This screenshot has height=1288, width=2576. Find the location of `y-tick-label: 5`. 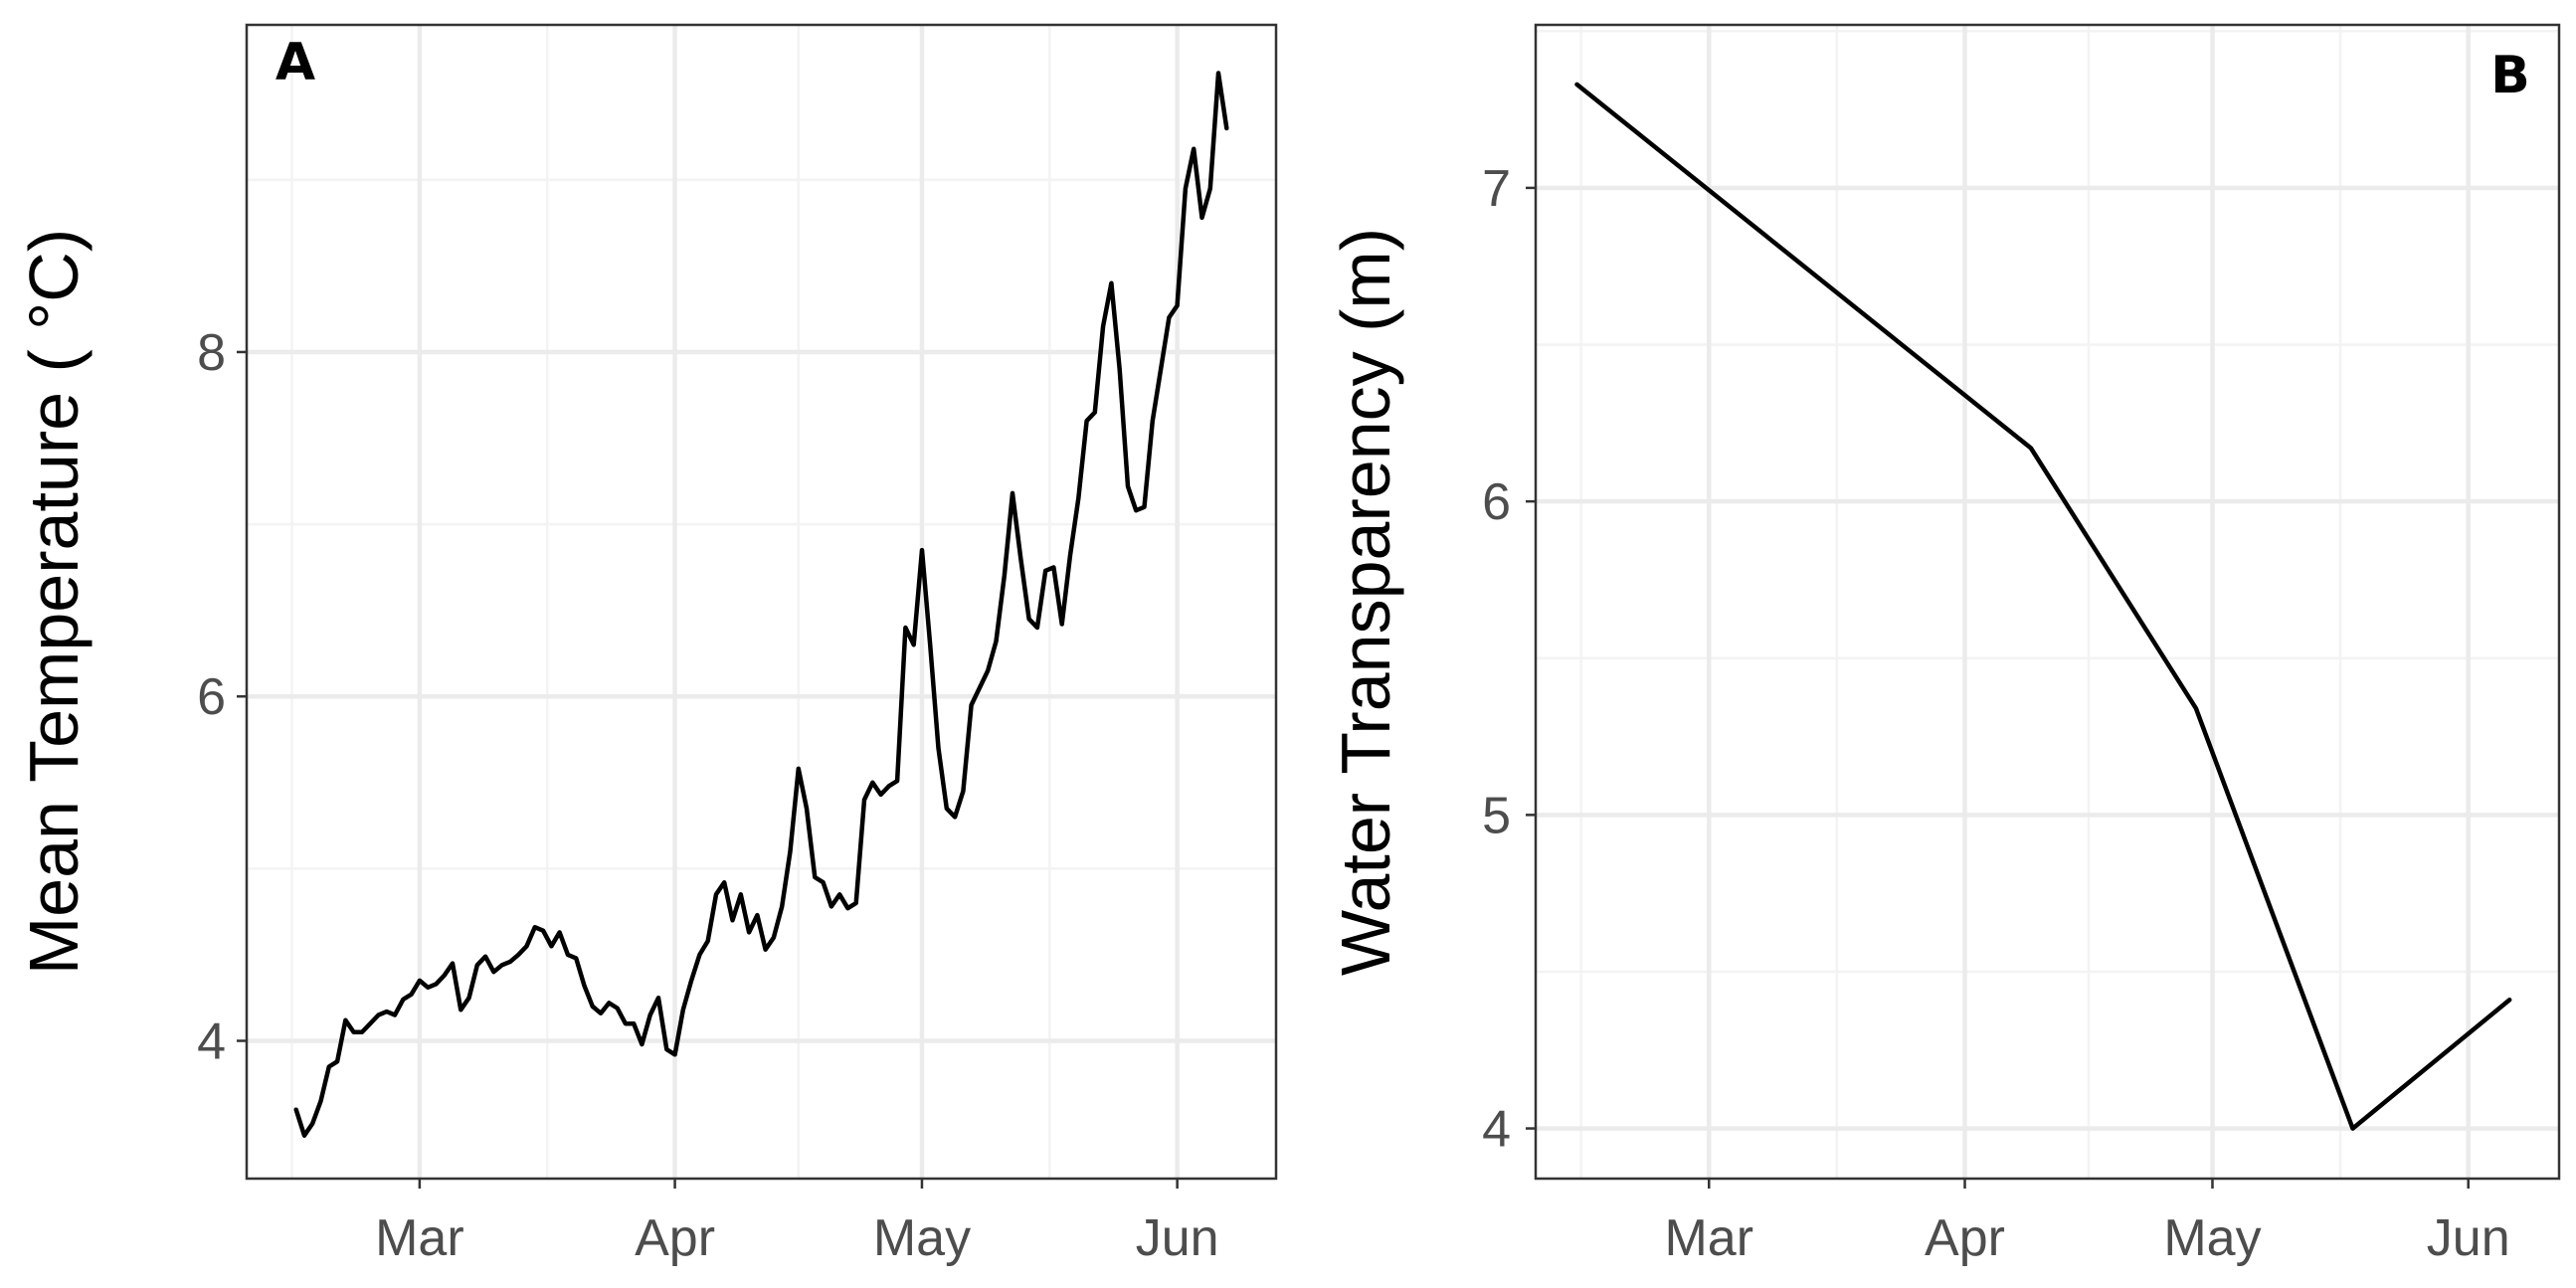

y-tick-label: 5 is located at coordinates (1496, 815).